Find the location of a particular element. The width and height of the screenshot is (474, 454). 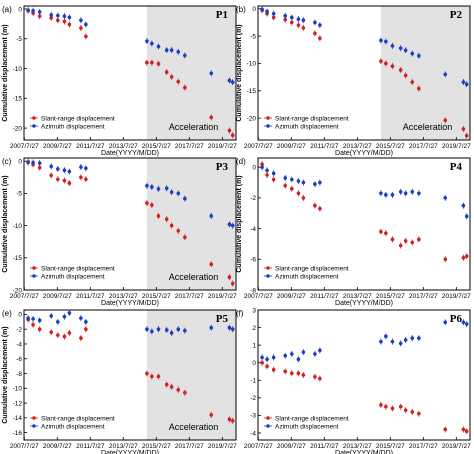

point-id-label: P6 is located at coordinates (456, 319).